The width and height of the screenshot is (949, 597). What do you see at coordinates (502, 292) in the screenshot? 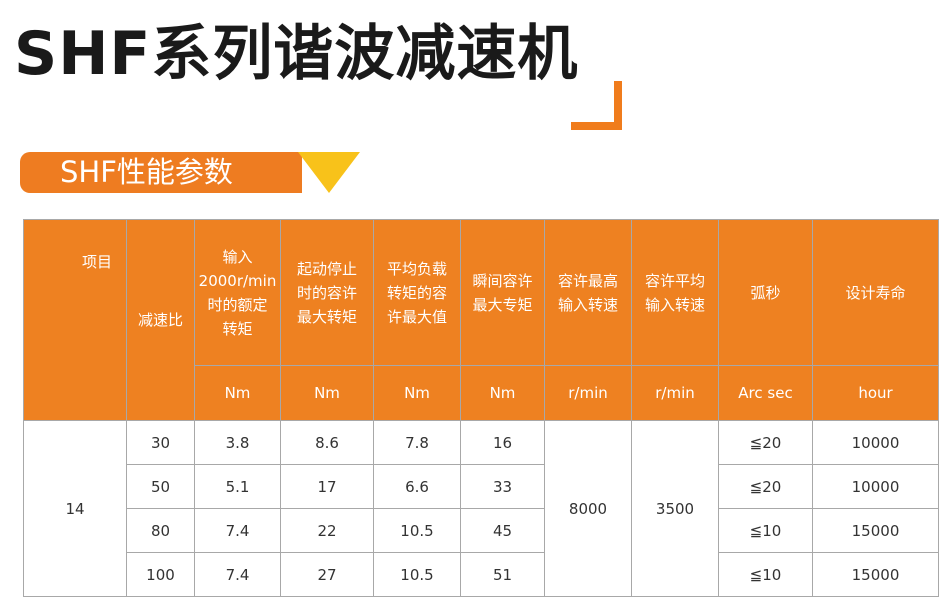
I see `header-momentary-torque: 瞬间容许 最大专矩` at bounding box center [502, 292].